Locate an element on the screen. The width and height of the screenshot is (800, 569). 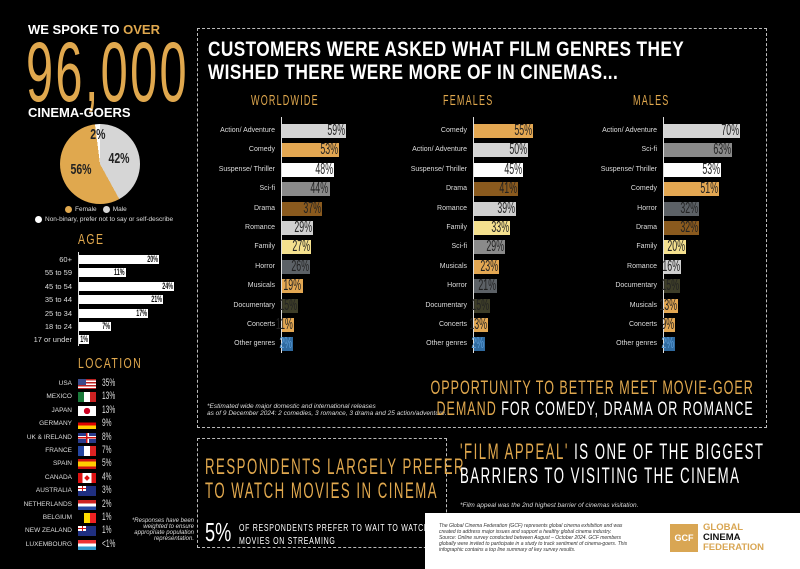
genre-value: 41% is located at coordinates (501, 189).